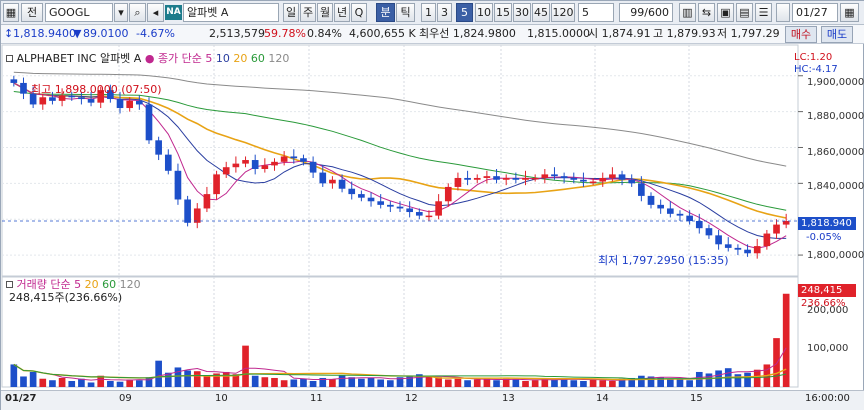 This screenshot has width=864, height=411. What do you see at coordinates (503, 12) in the screenshot?
I see `minute-15: 15` at bounding box center [503, 12].